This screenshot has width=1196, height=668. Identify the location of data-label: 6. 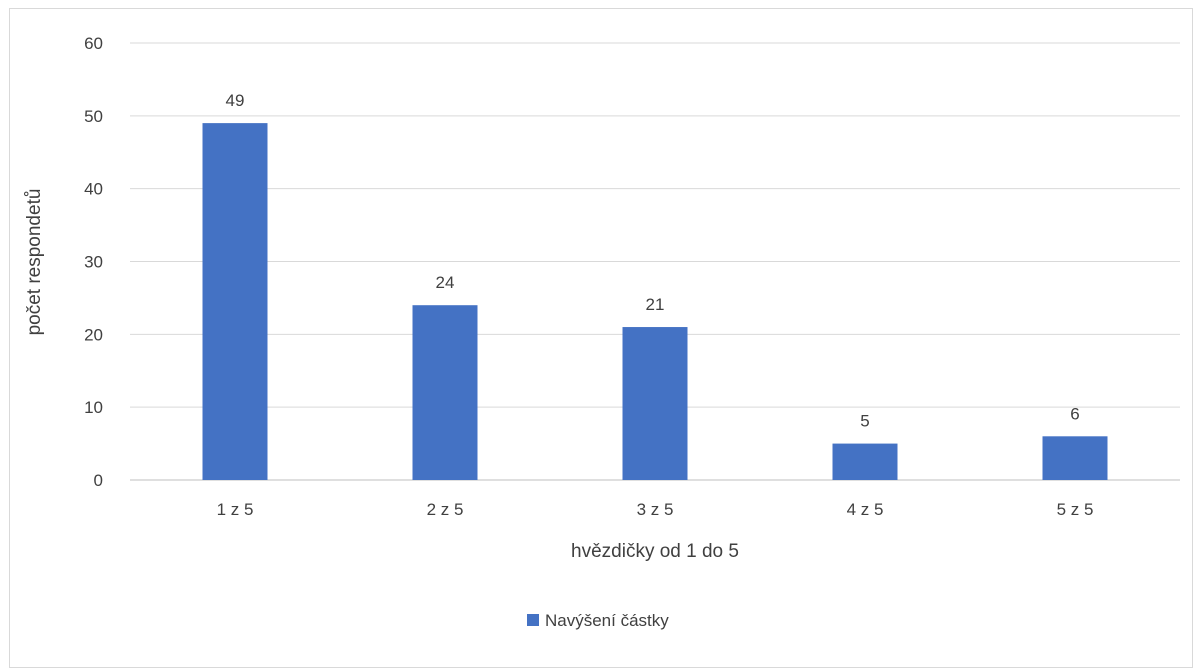
(1074, 413).